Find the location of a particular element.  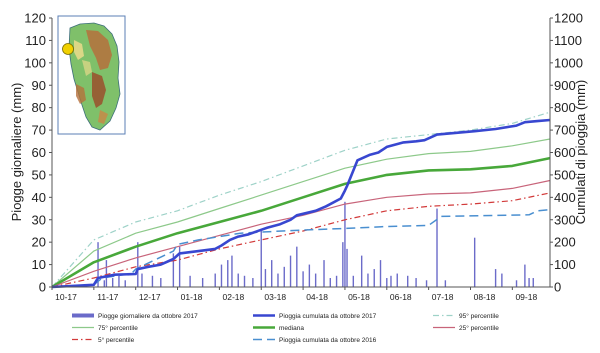

y-tick-label-right: 300 is located at coordinates (565, 219).